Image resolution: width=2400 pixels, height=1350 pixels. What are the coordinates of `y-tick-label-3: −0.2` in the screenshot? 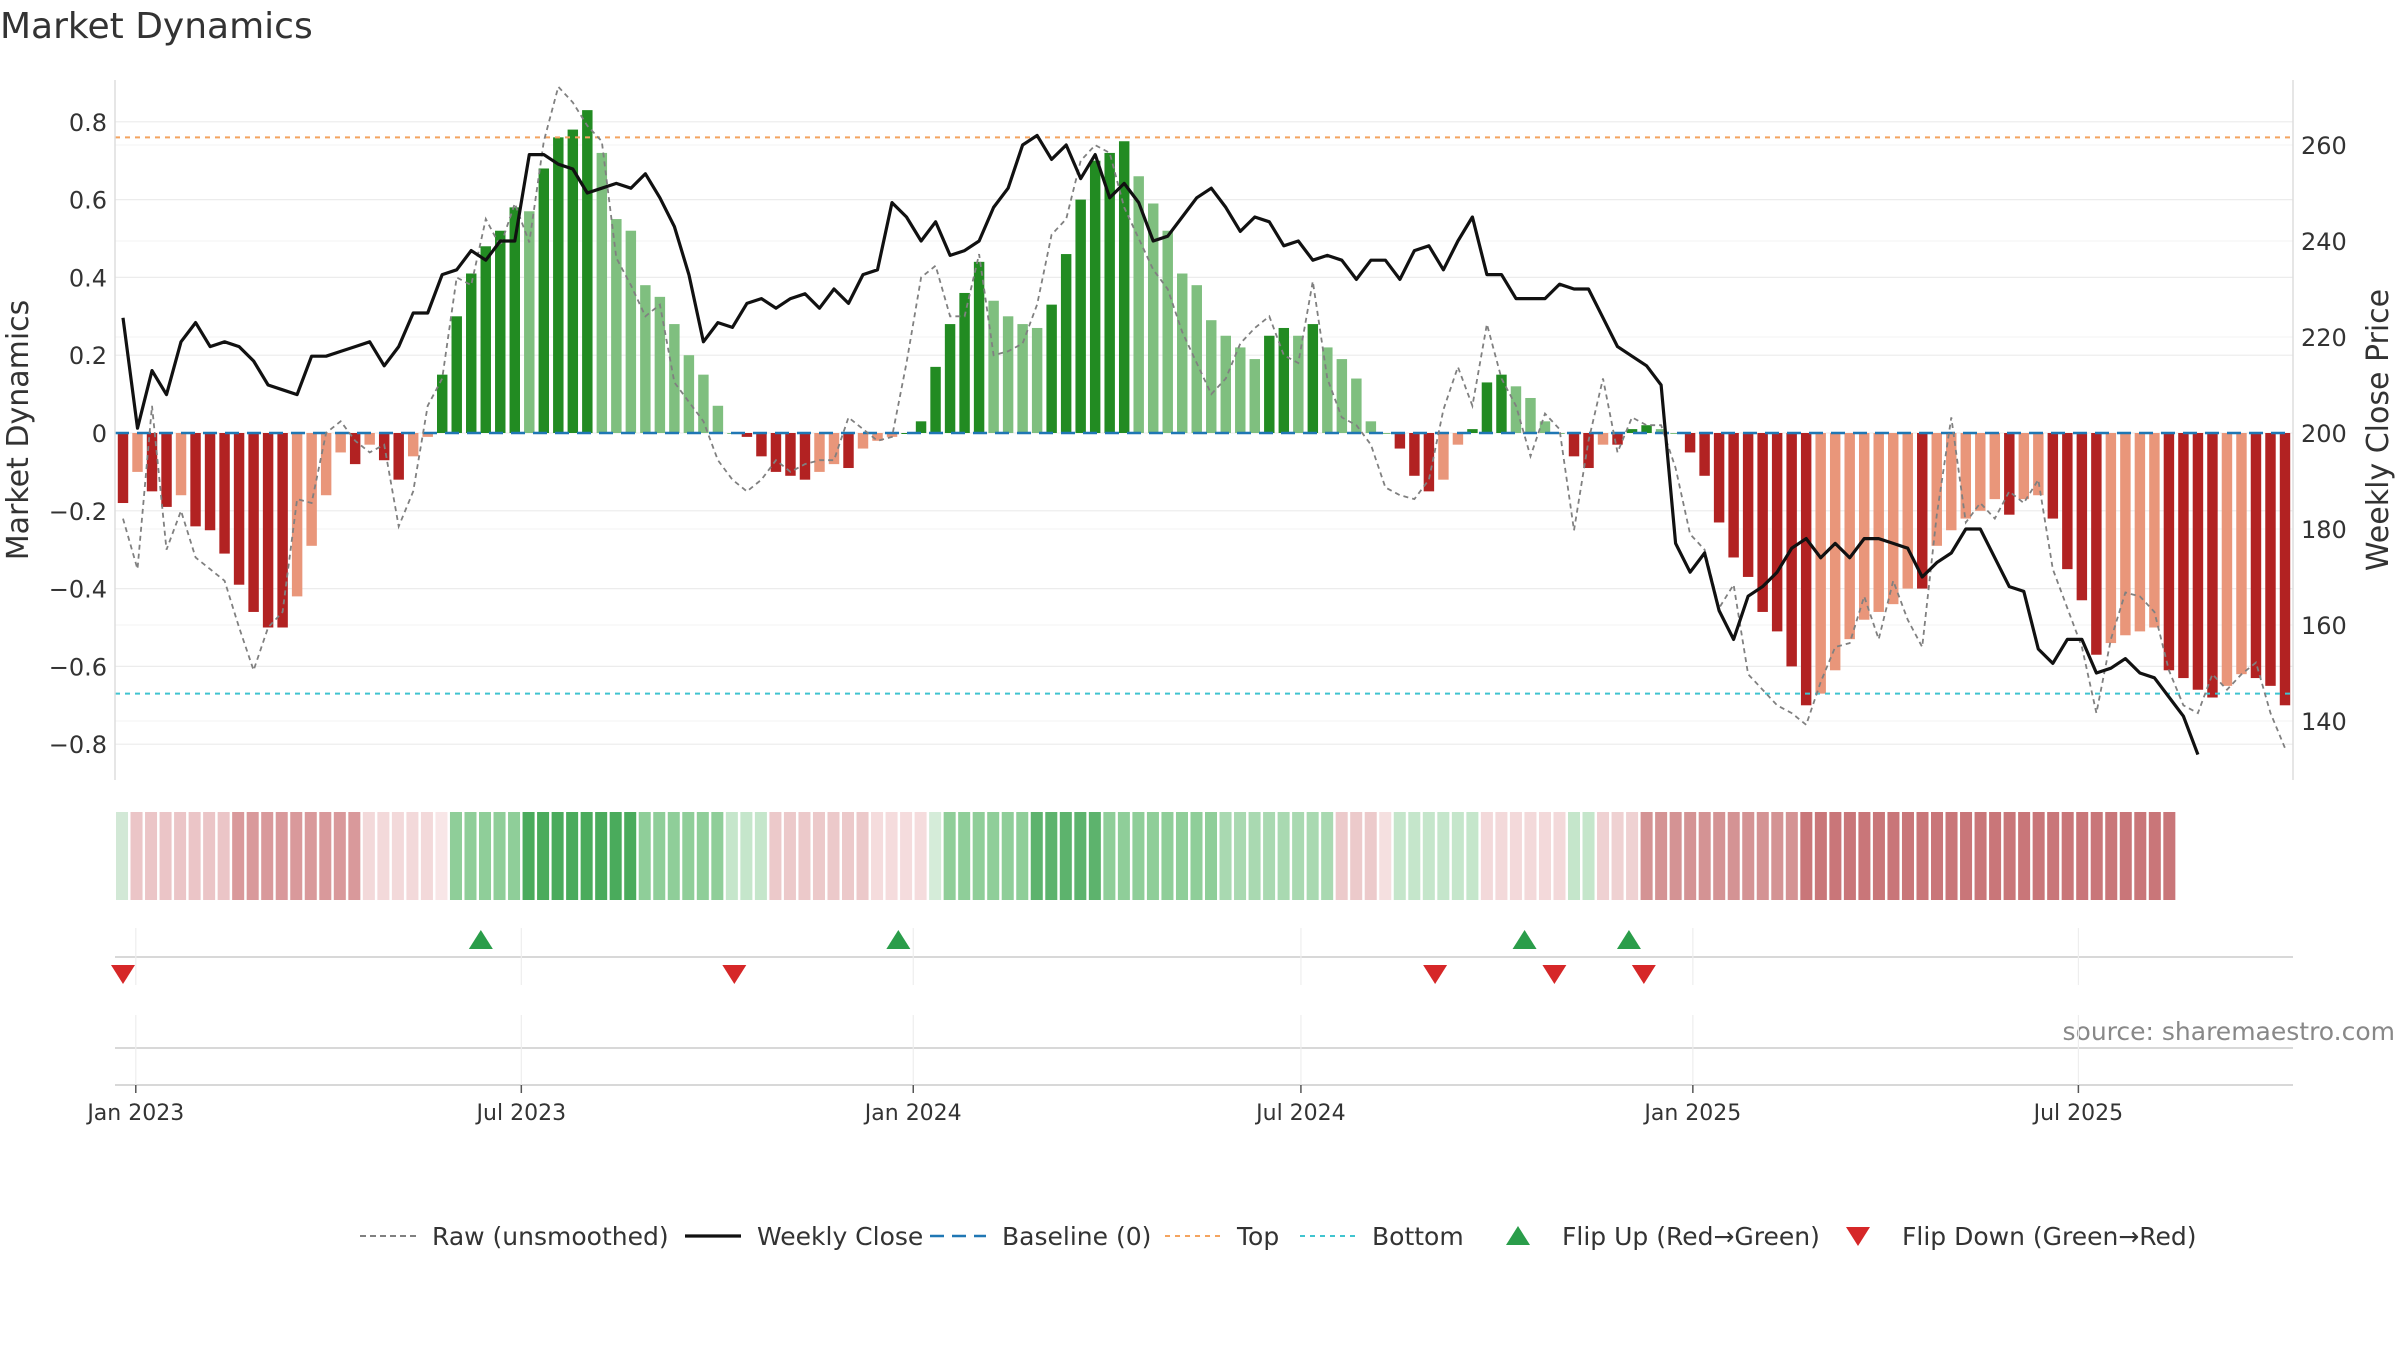 It's located at (78, 512).